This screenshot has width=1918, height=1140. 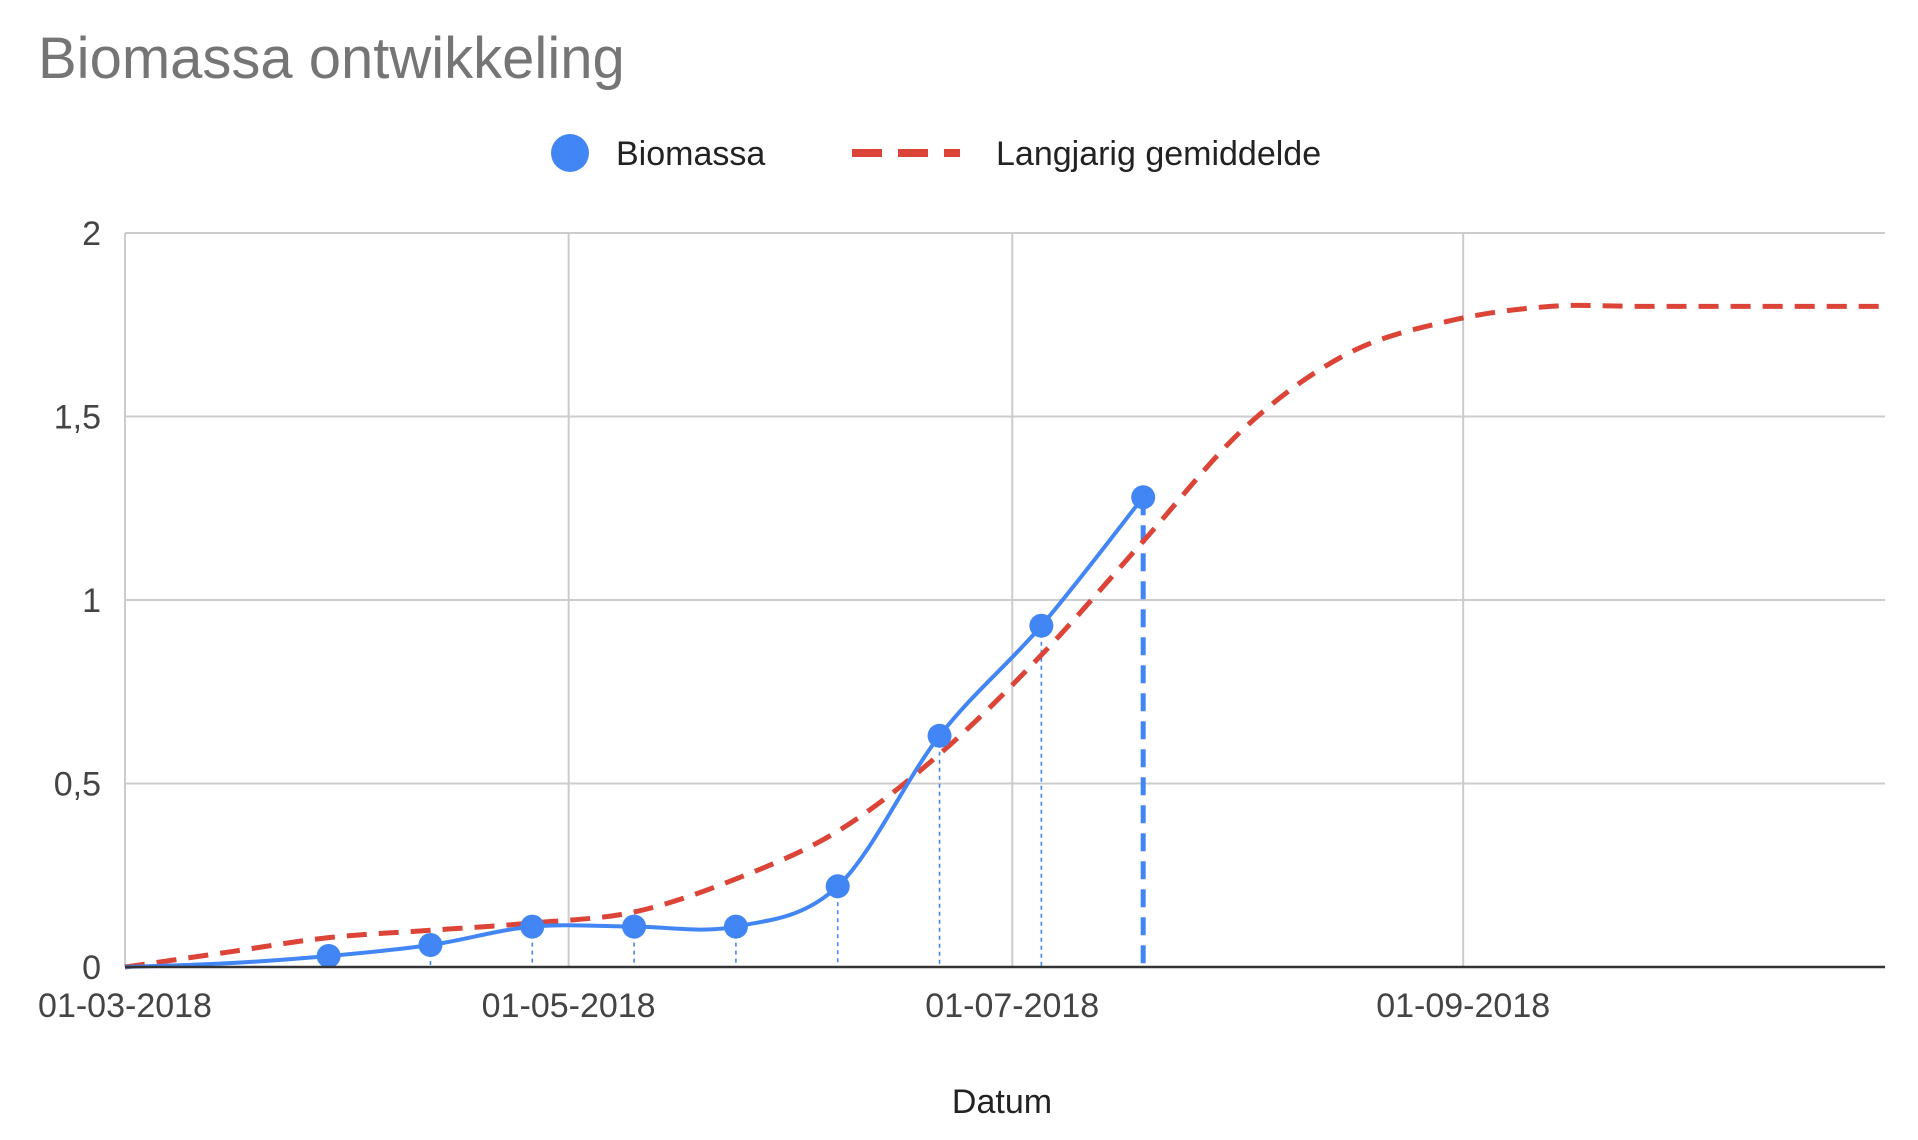 I want to click on y-tick-label: 2, so click(x=91, y=234).